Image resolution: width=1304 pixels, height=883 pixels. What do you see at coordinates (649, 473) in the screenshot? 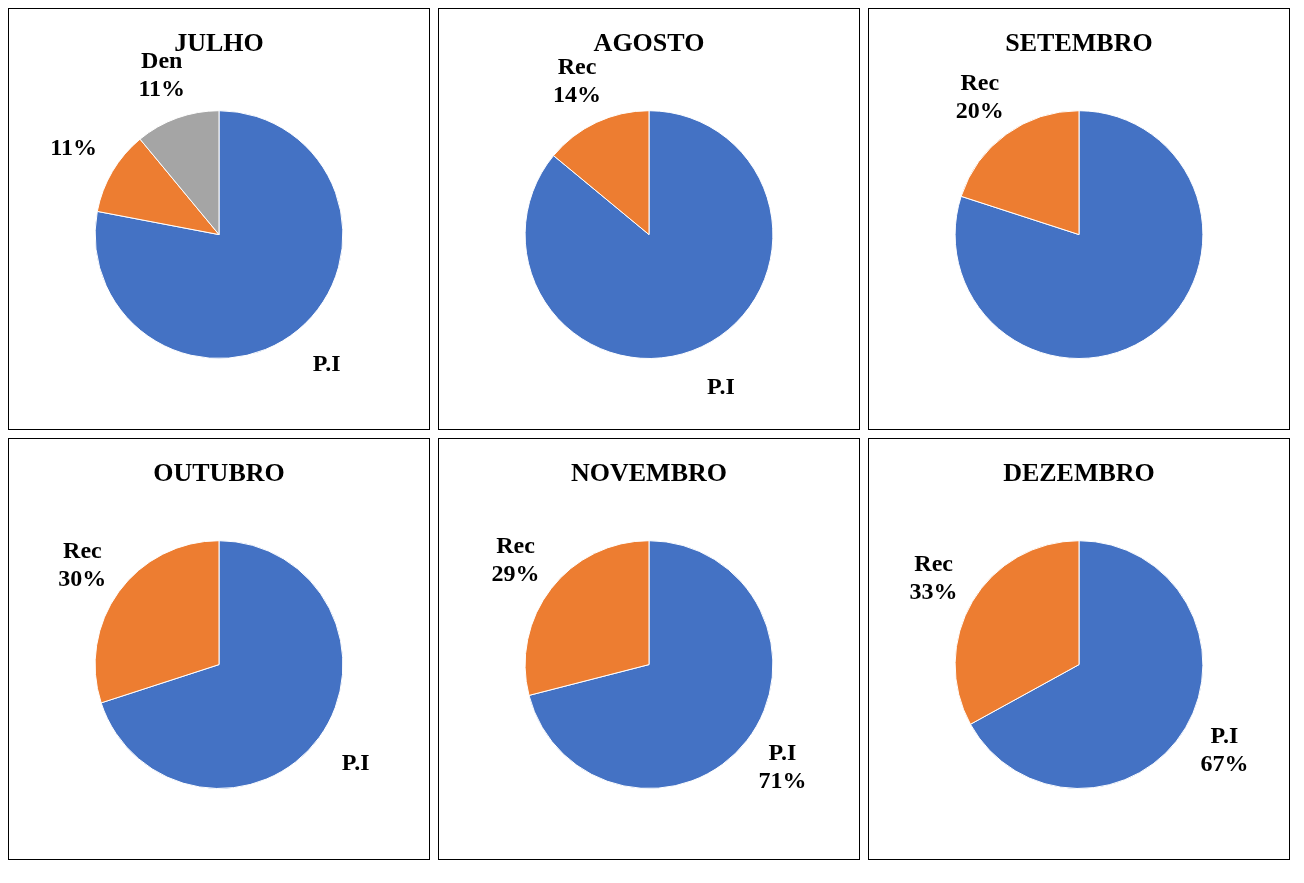
I see `chart-title: NOVEMBRO` at bounding box center [649, 473].